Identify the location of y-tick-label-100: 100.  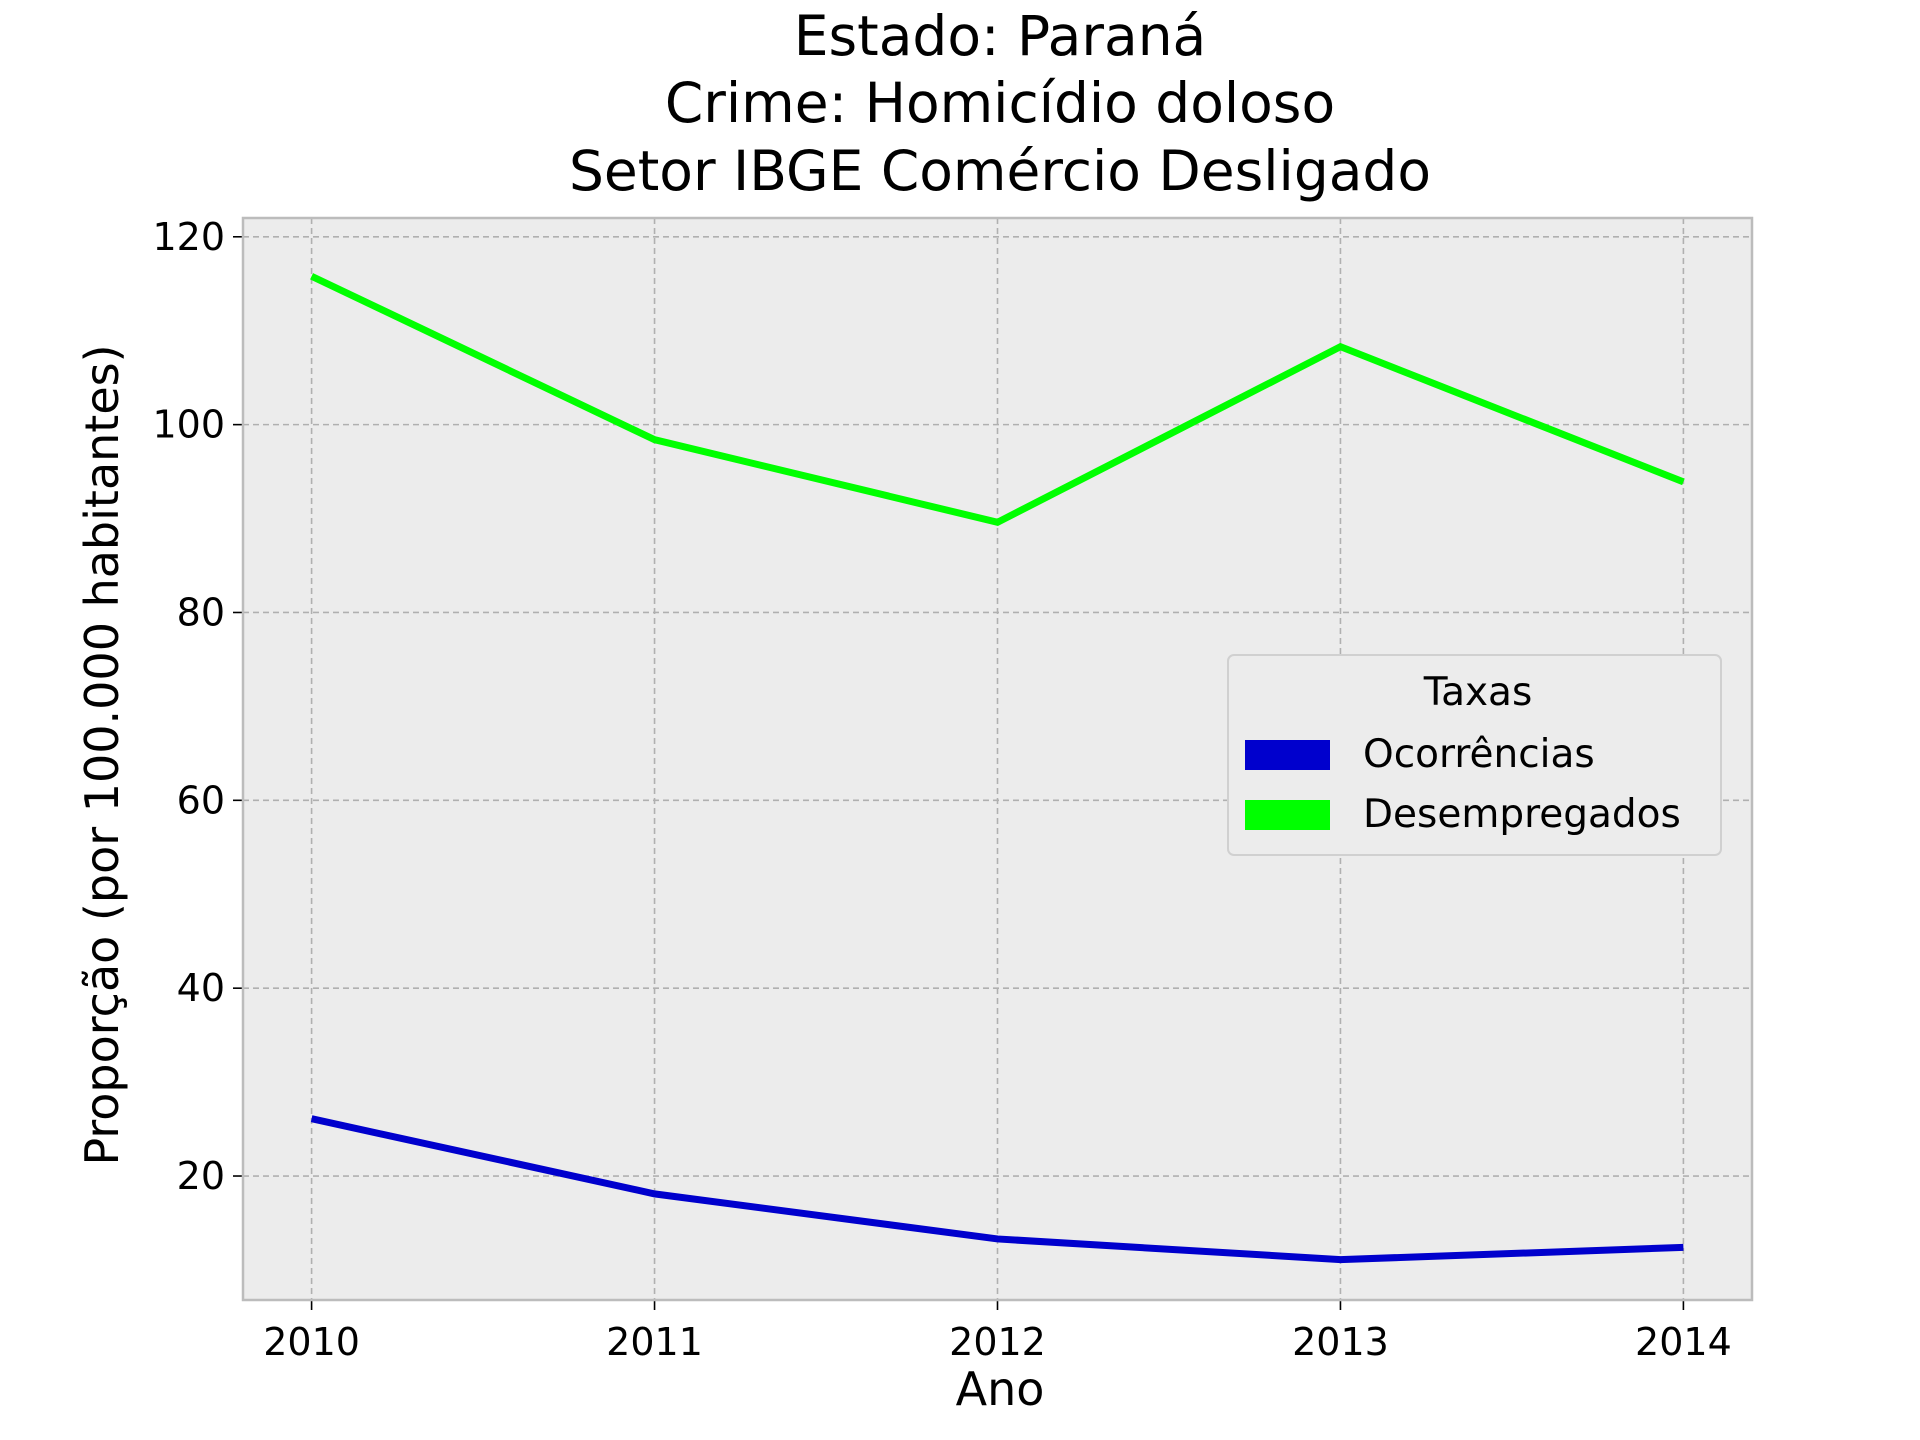
(188, 425).